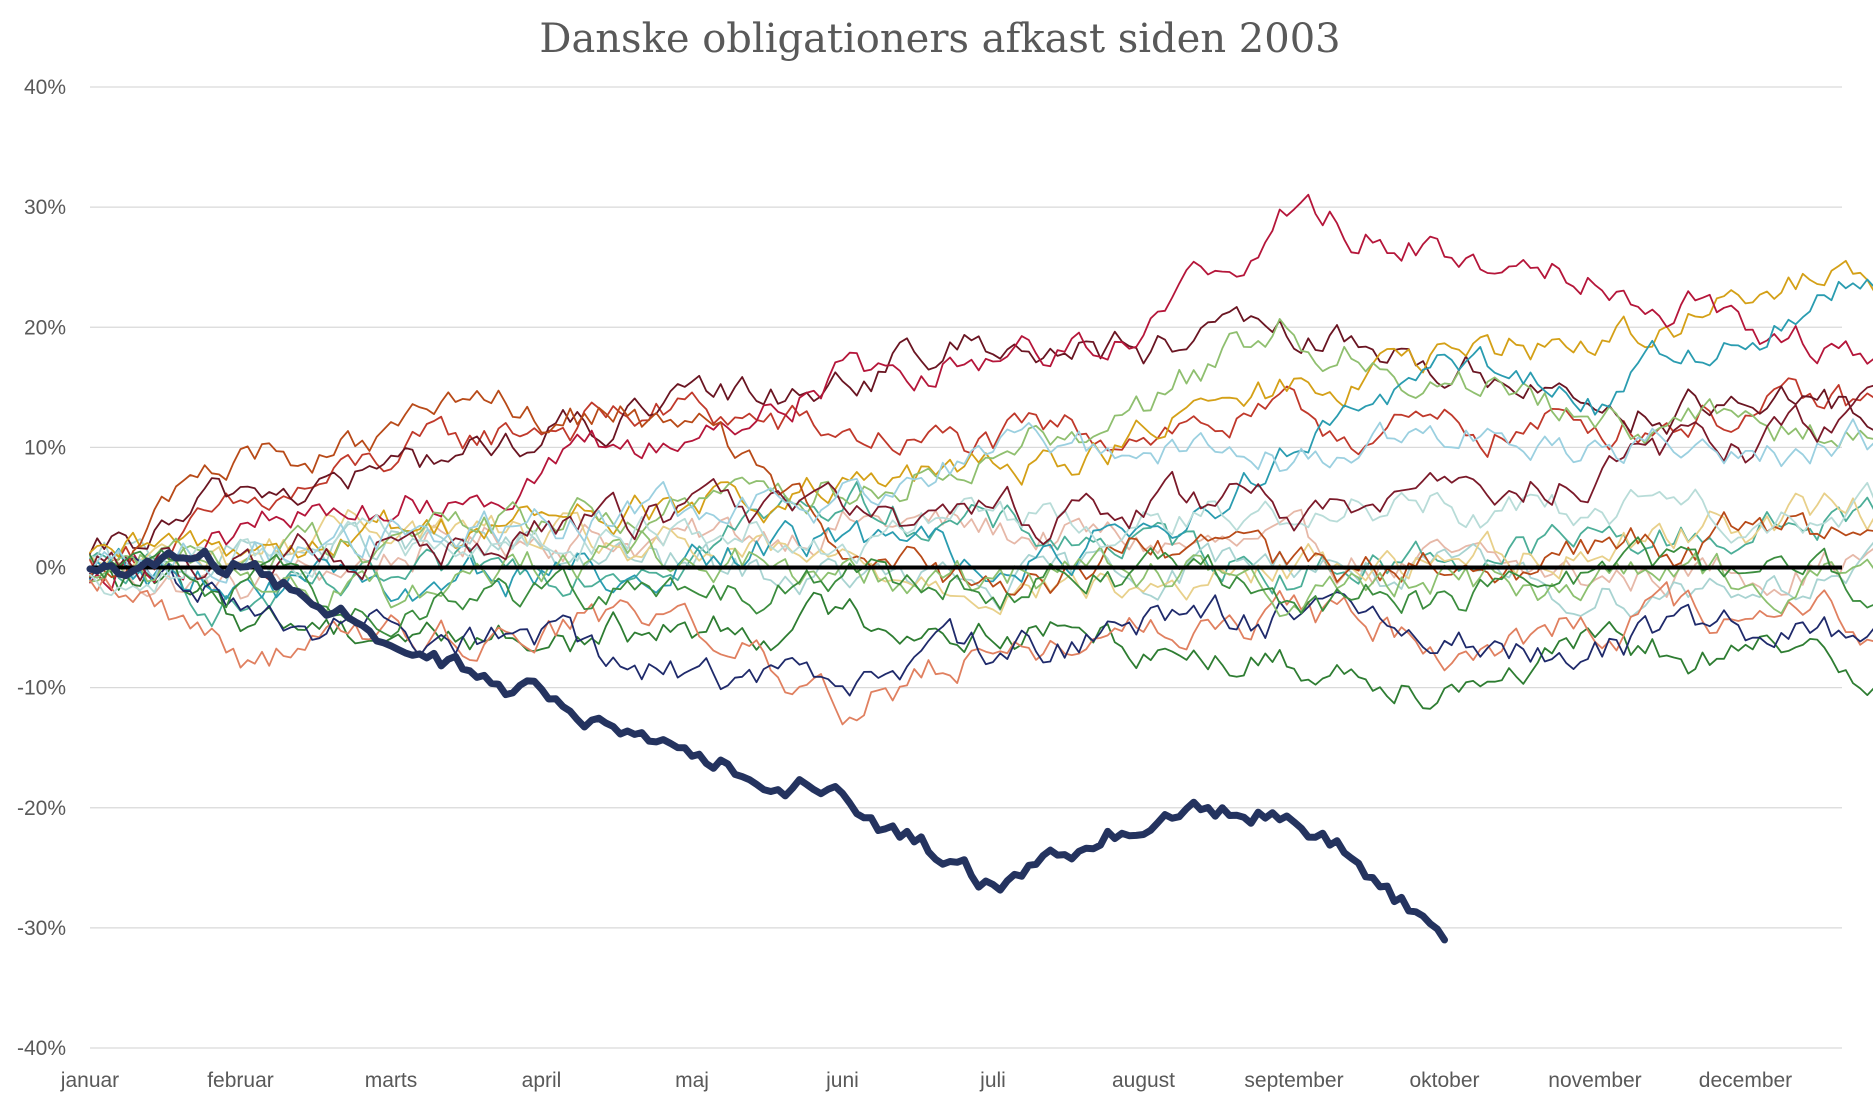  I want to click on x-tick-label: august, so click(1143, 1080).